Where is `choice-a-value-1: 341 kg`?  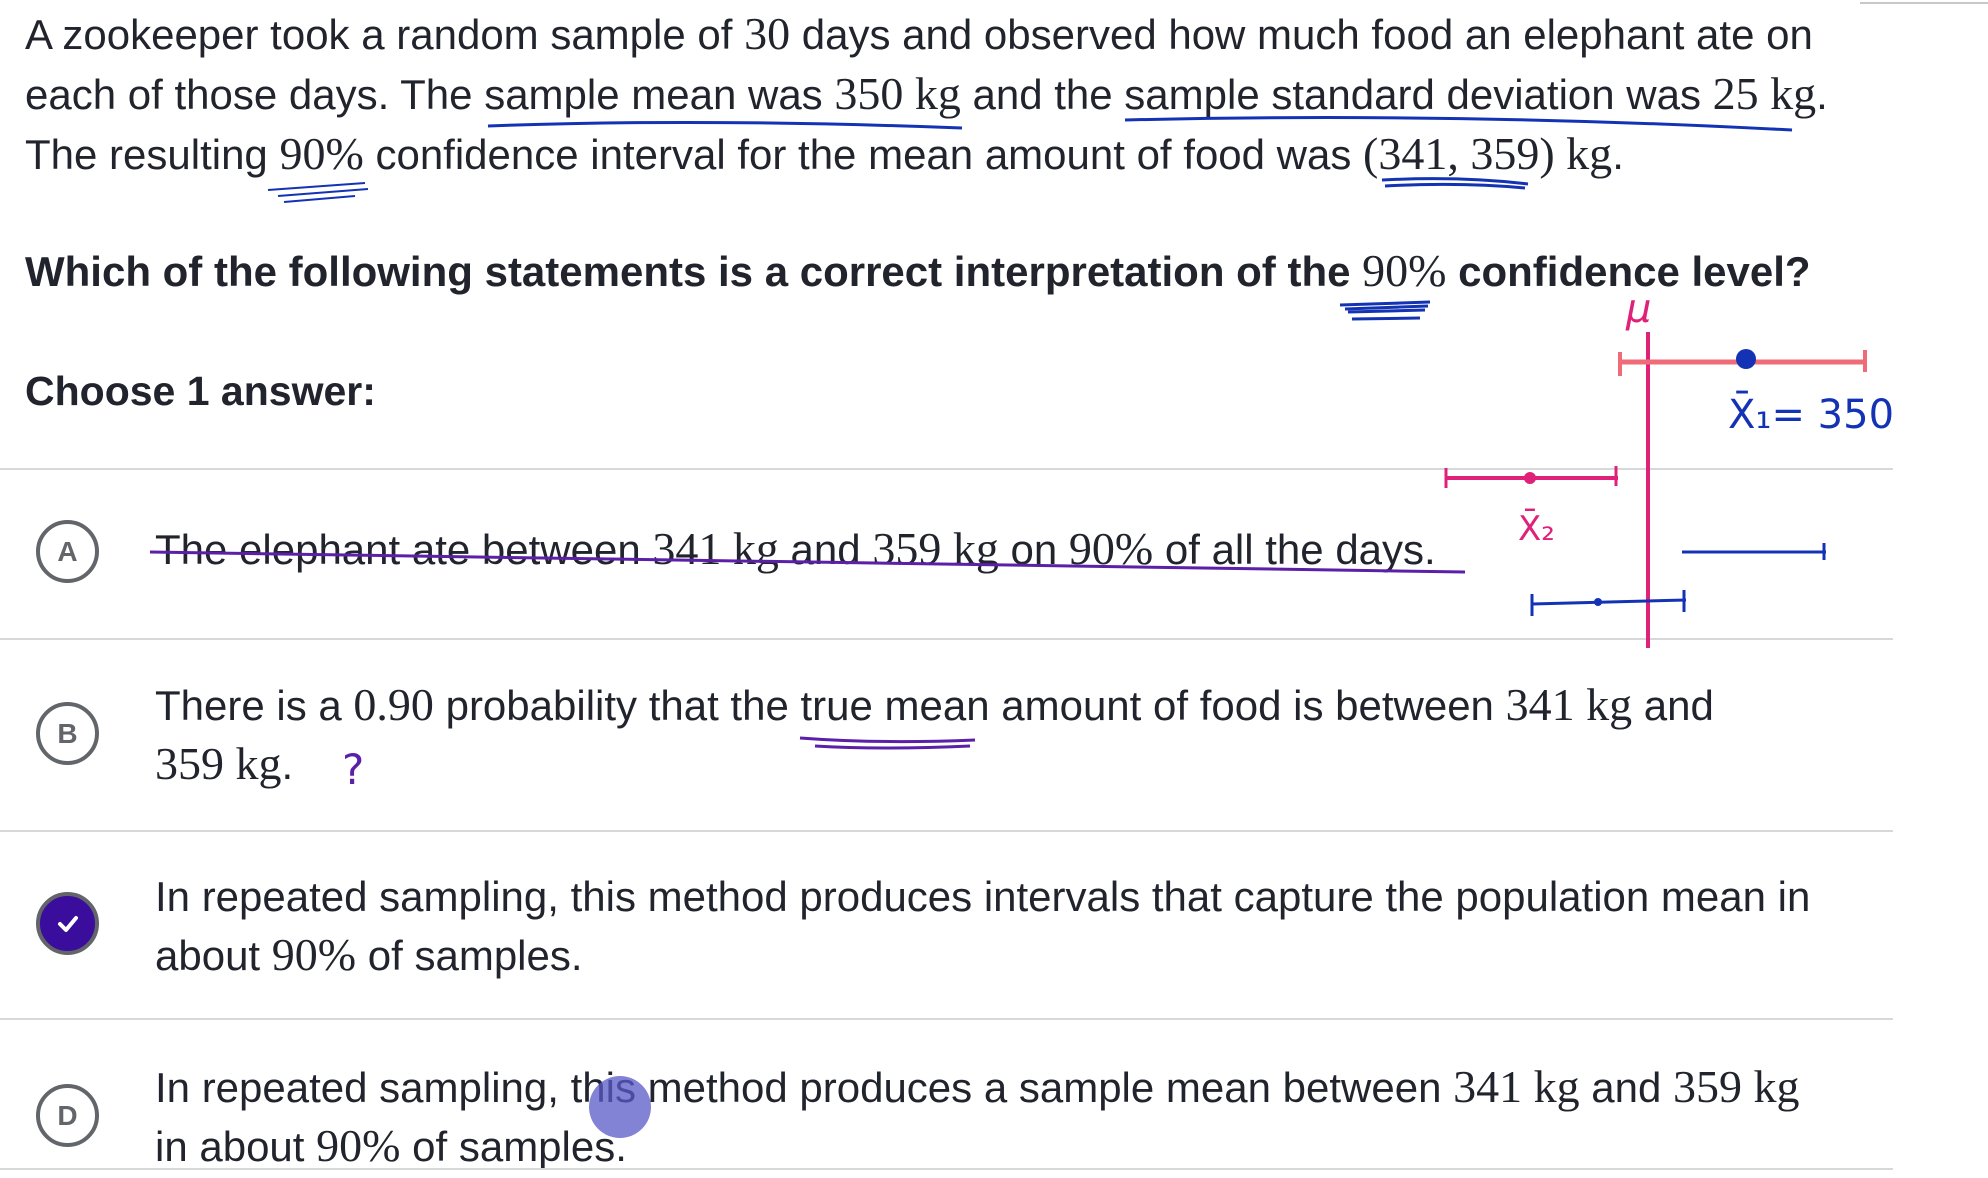
choice-a-value-1: 341 kg is located at coordinates (715, 548).